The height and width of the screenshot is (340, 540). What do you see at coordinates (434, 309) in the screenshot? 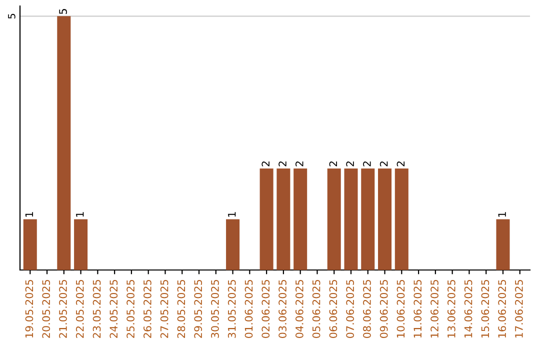
I see `x-tick-label: 12.06.2025` at bounding box center [434, 309].